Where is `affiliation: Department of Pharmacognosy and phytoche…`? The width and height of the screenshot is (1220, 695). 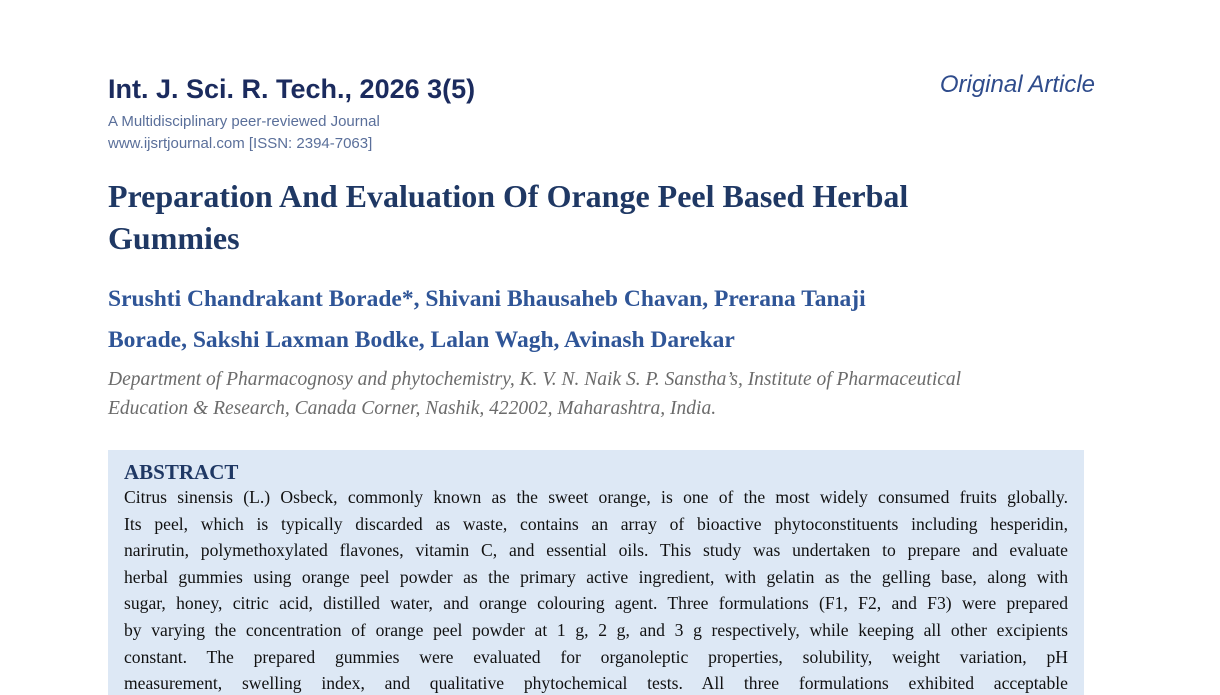
affiliation: Department of Pharmacognosy and phytoche… is located at coordinates (535, 379).